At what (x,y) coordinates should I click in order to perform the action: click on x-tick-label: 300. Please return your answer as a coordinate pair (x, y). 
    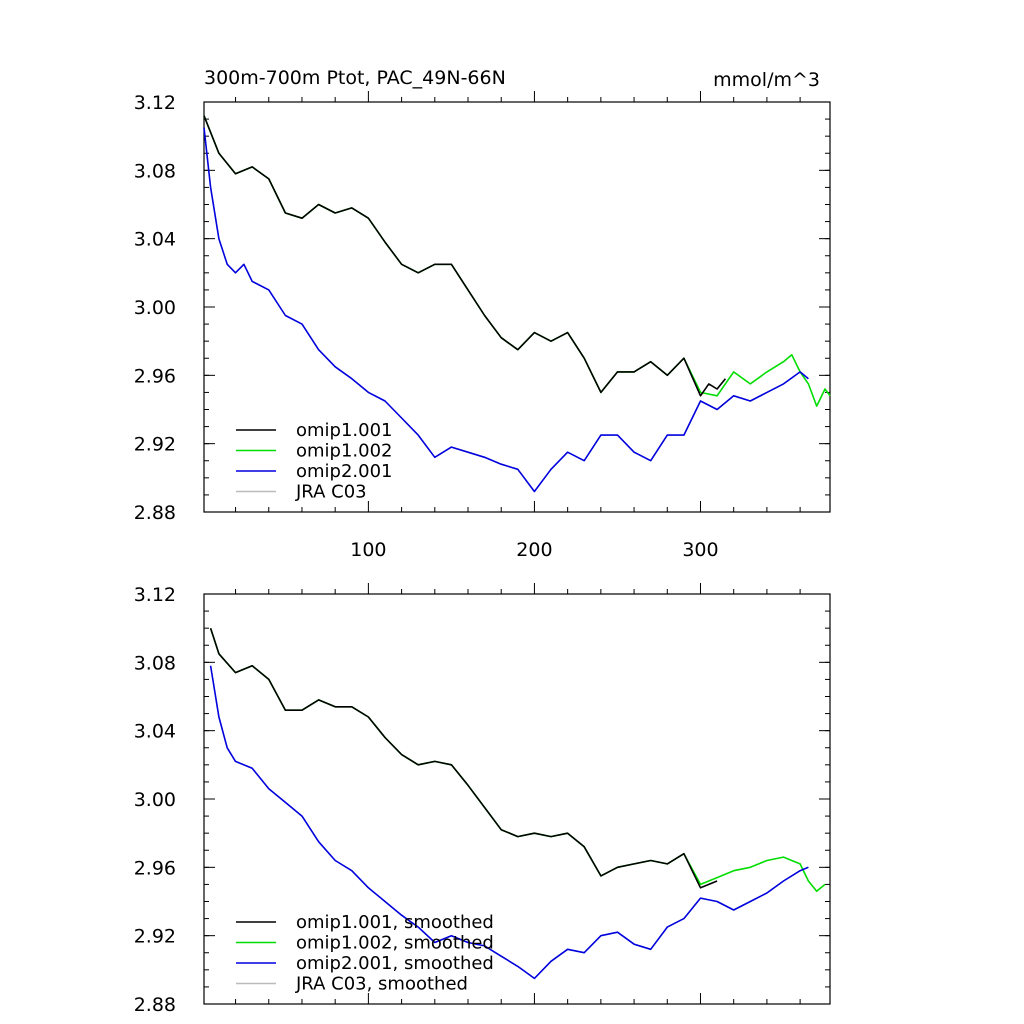
    Looking at the image, I should click on (700, 550).